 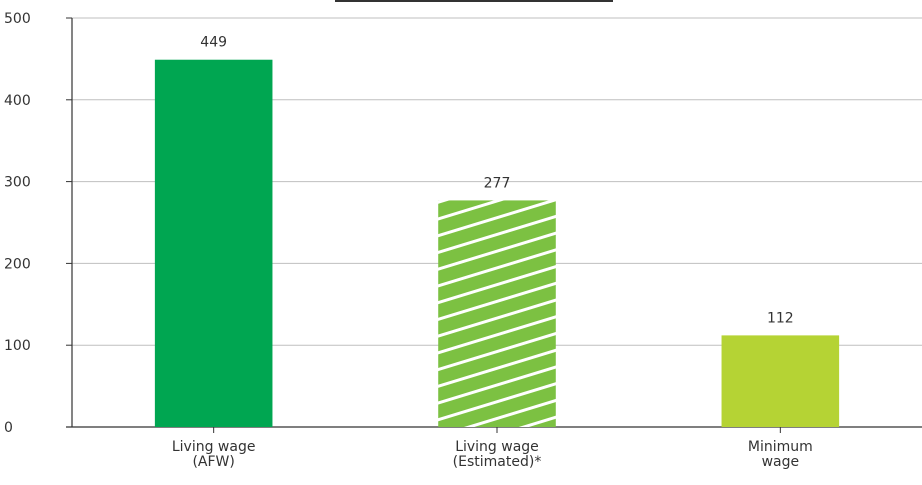 I want to click on data-label-1: 277, so click(x=497, y=183).